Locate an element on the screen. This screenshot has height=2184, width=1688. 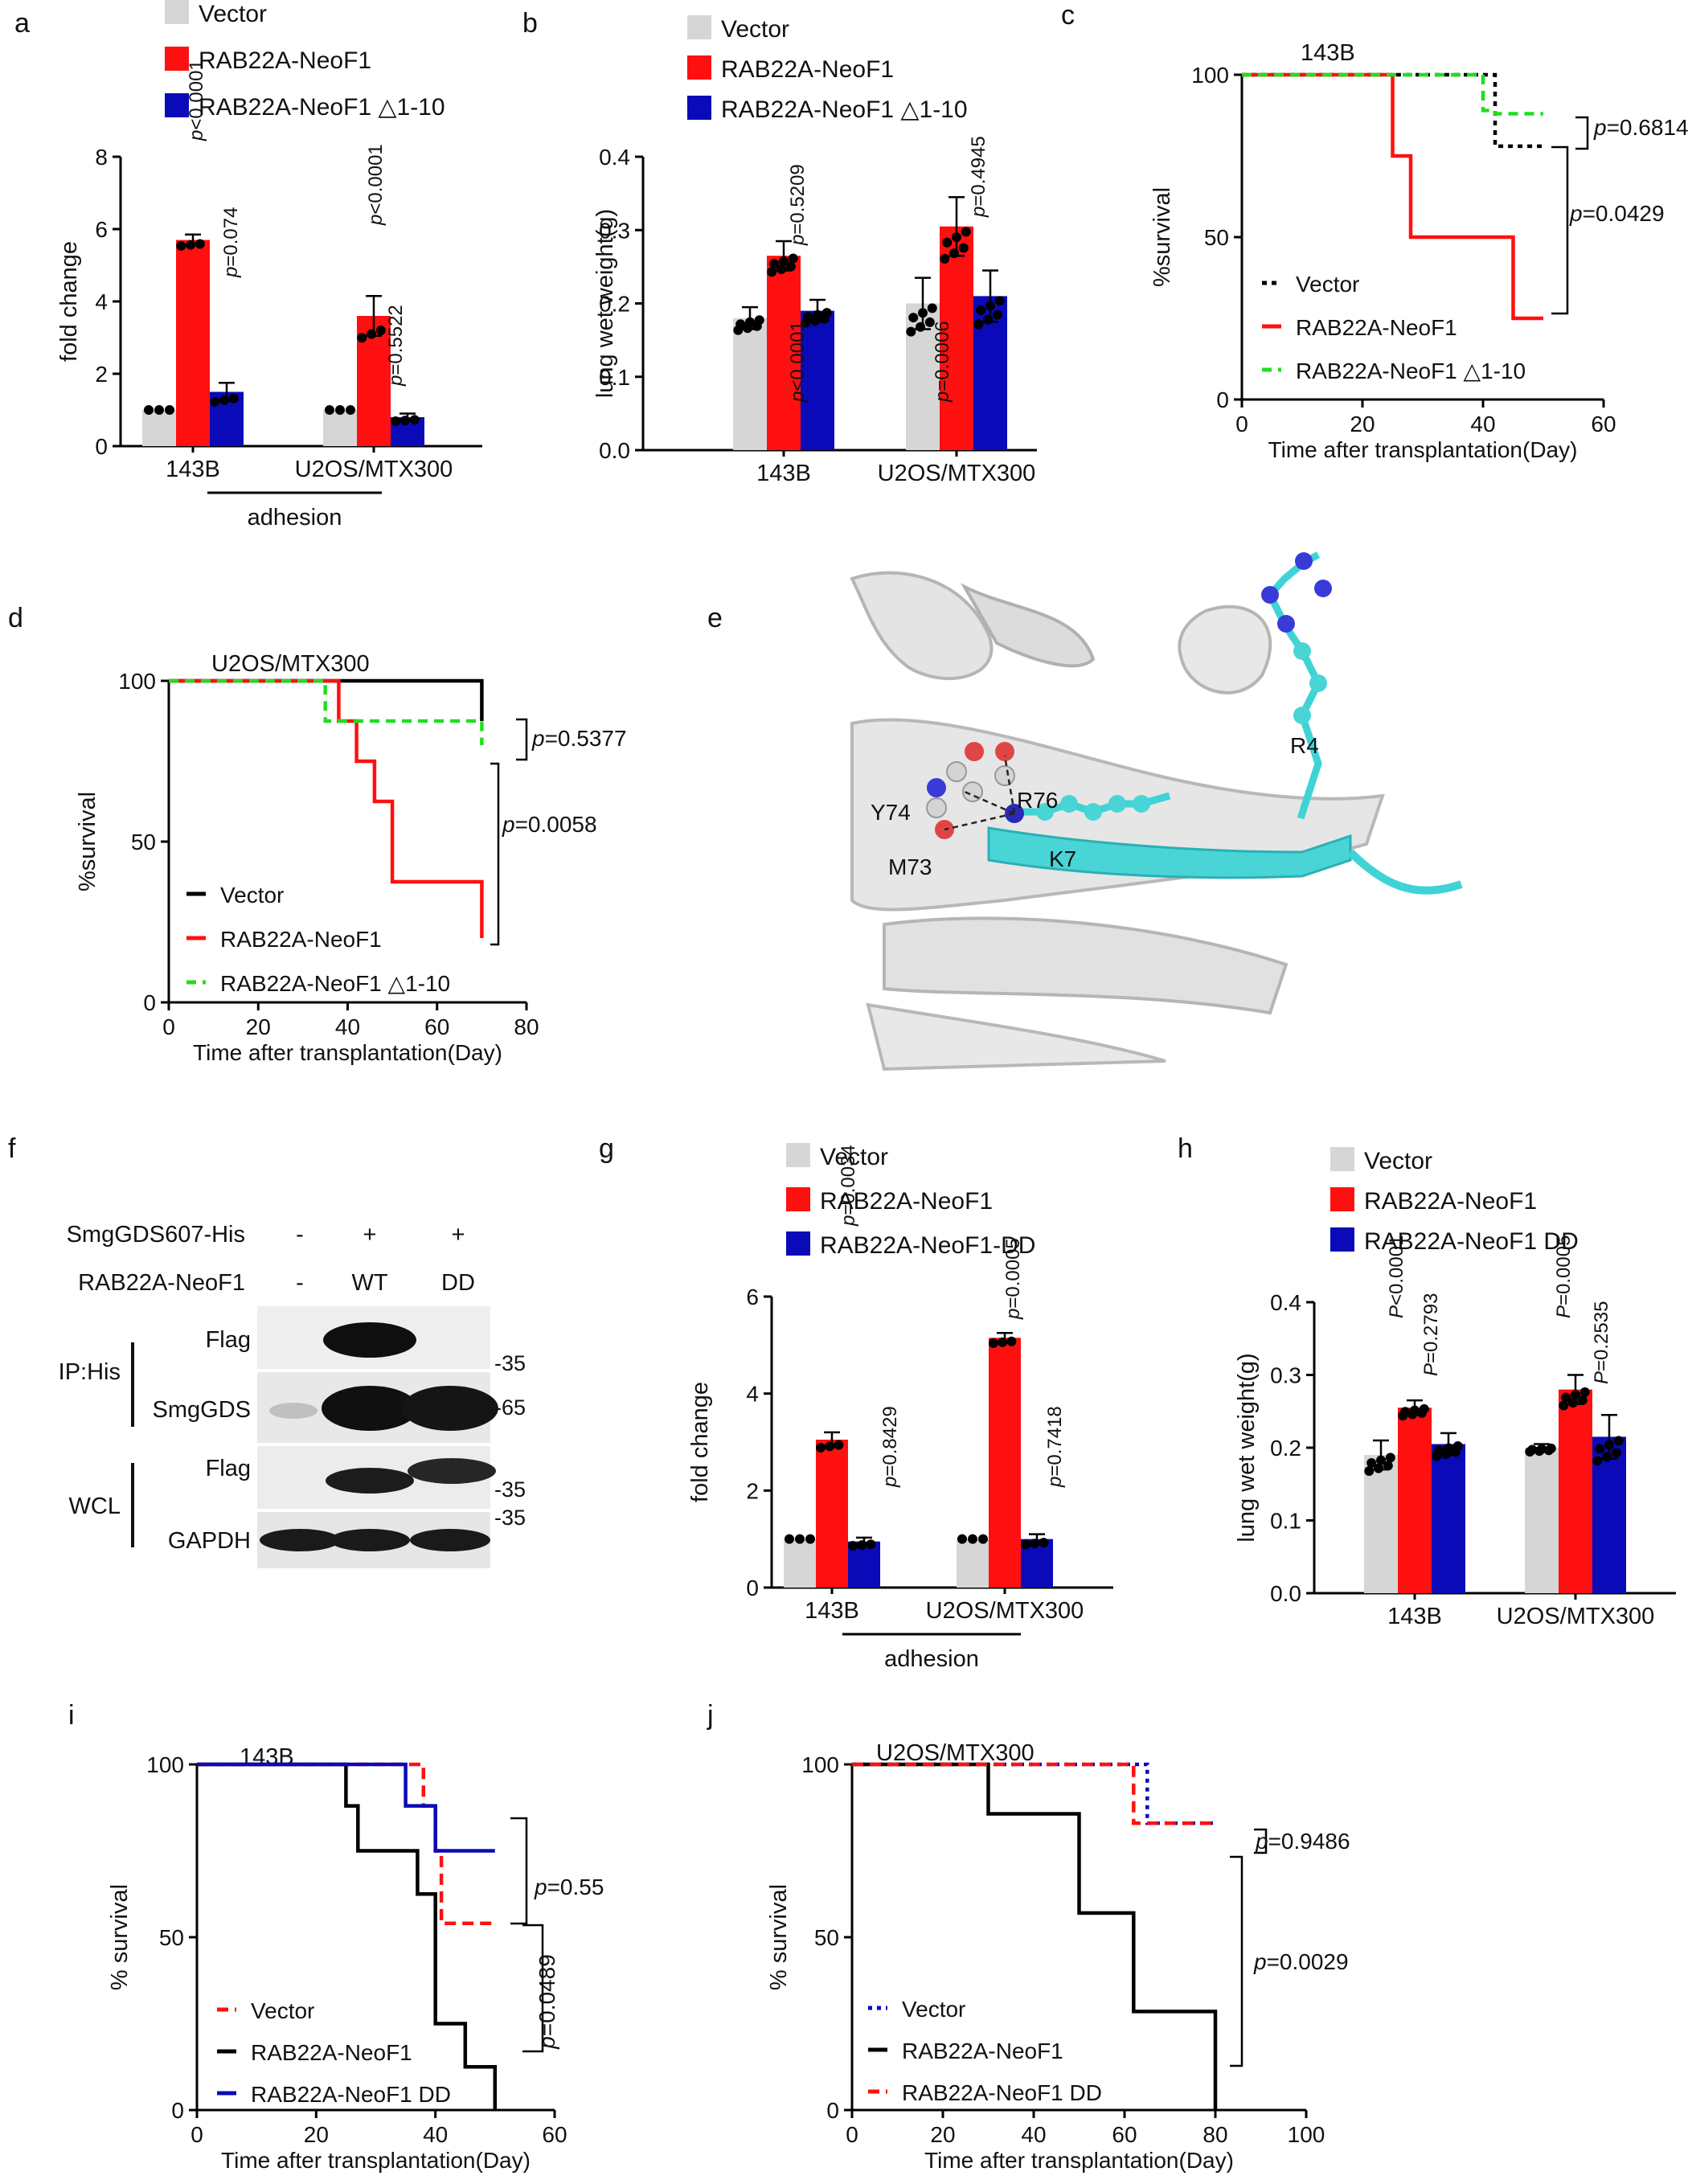
panel-label-e: e is located at coordinates (715, 618).